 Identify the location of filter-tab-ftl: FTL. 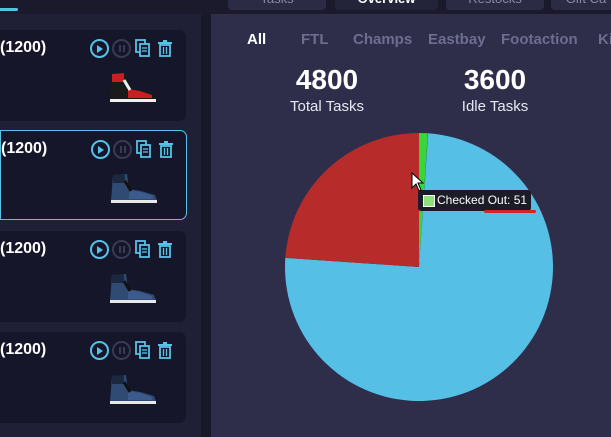
(315, 39).